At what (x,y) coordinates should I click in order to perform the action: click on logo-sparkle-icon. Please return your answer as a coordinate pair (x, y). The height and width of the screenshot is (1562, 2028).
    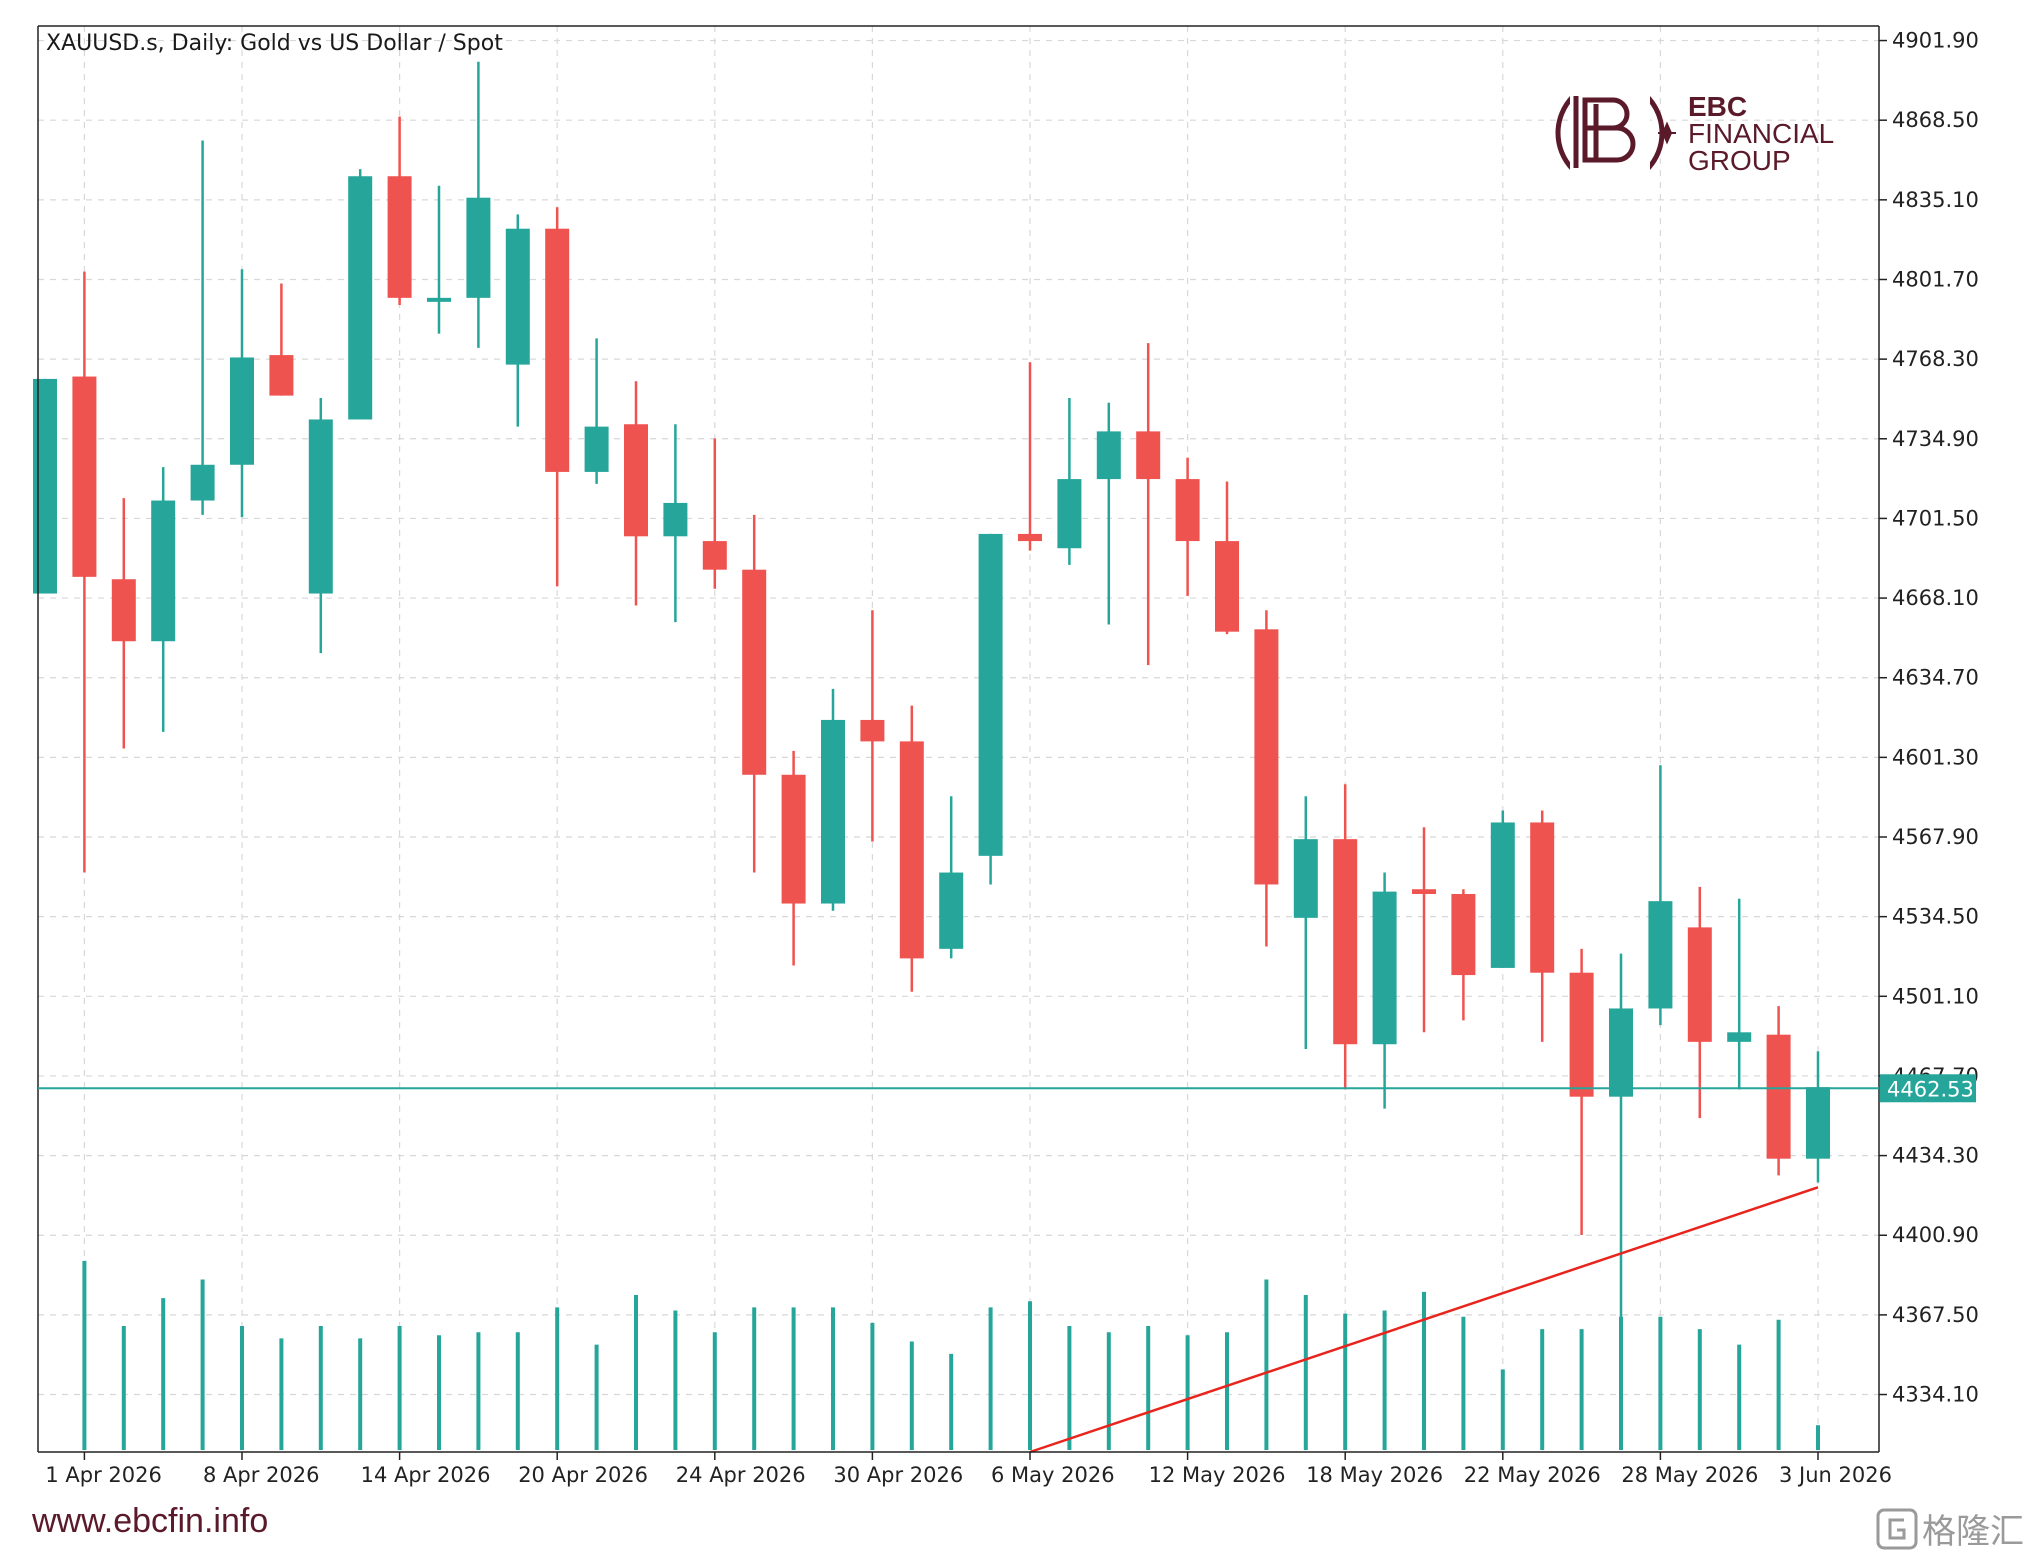
    Looking at the image, I should click on (1667, 133).